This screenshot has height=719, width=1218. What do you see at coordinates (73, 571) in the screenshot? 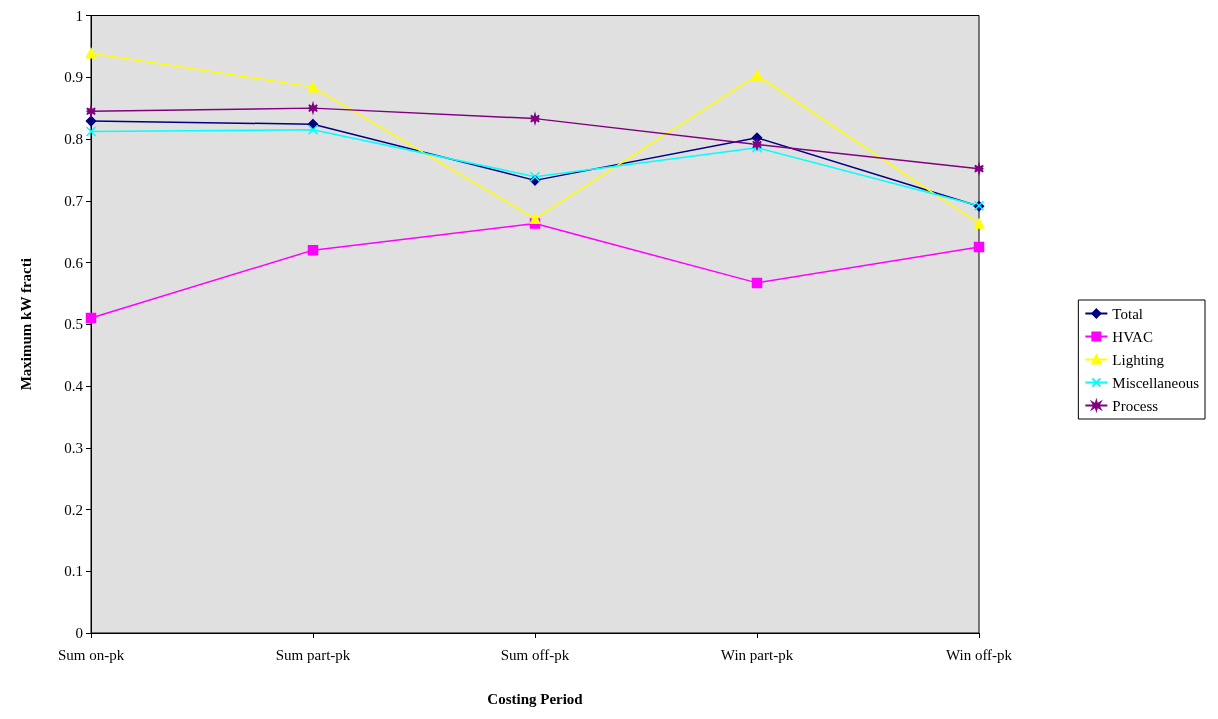
I see `y-tick-label: 0.1` at bounding box center [73, 571].